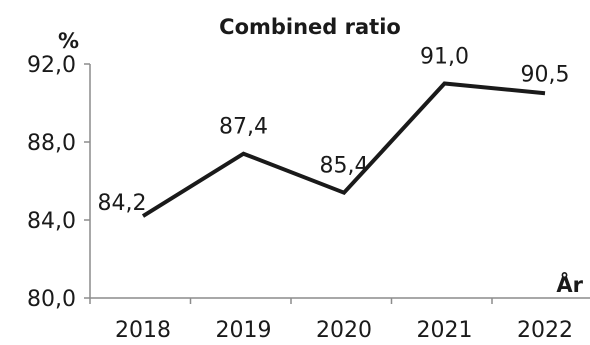 The width and height of the screenshot is (590, 345). I want to click on x-axis-ticks: 2018 2019 2020 2021 2022, so click(331, 320).